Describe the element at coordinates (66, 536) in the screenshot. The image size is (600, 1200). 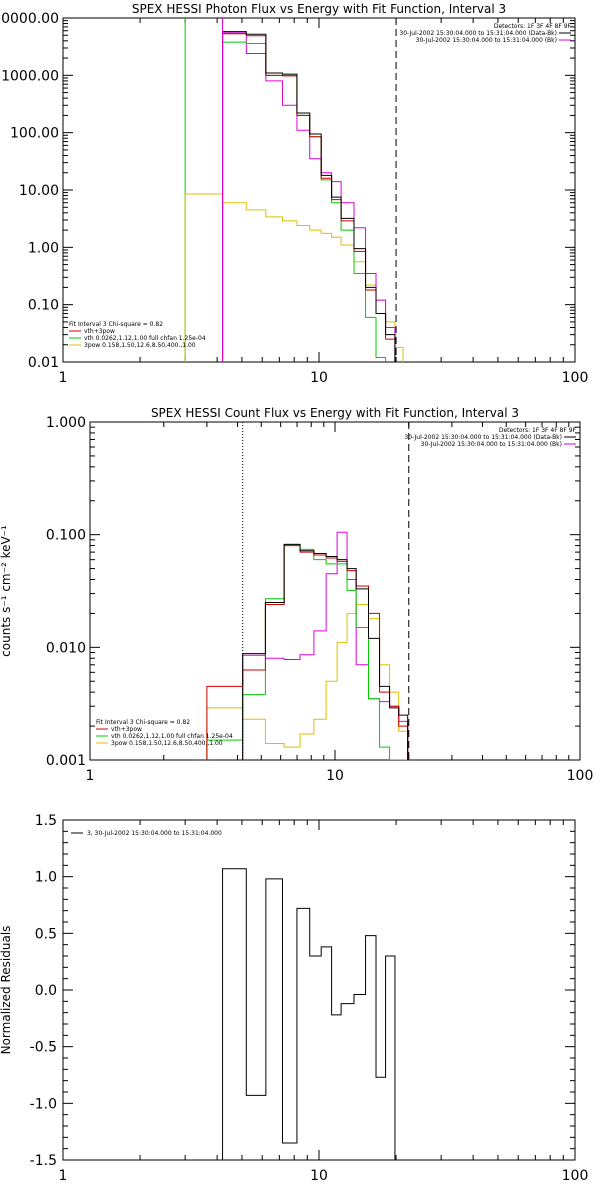
I see `y-tick-label: 0.100` at that location.